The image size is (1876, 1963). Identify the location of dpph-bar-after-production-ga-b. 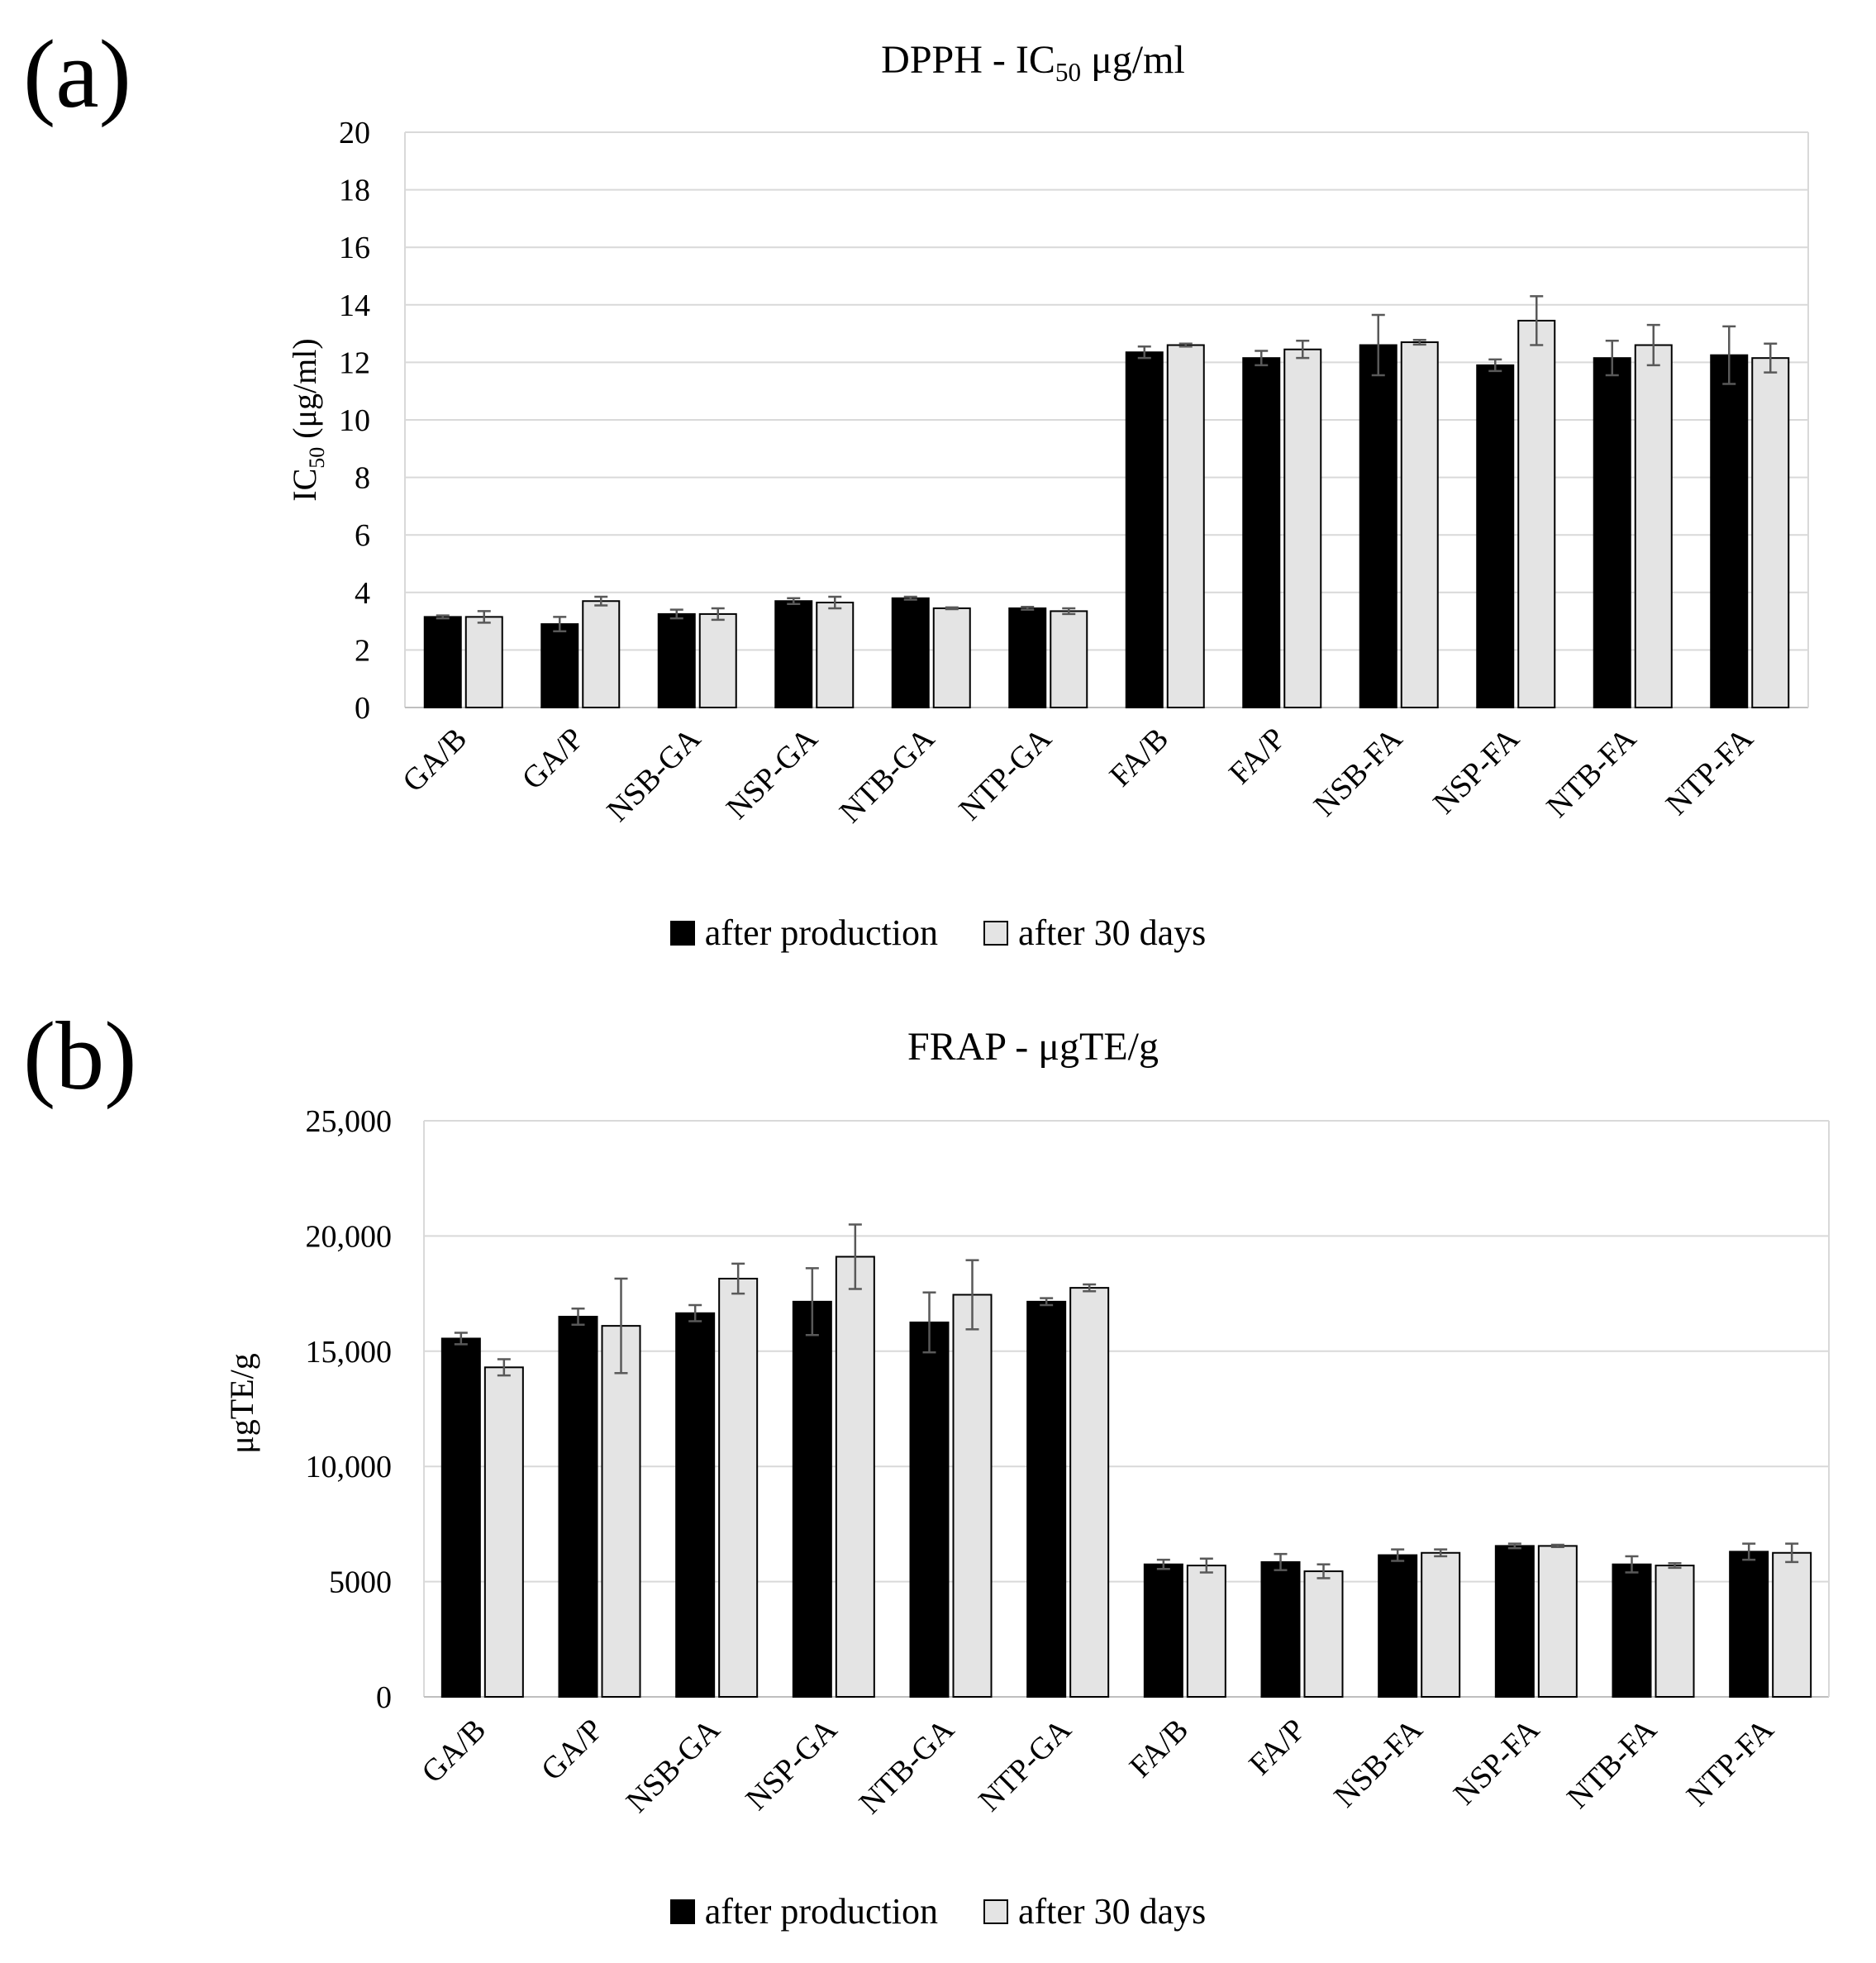
(442, 662).